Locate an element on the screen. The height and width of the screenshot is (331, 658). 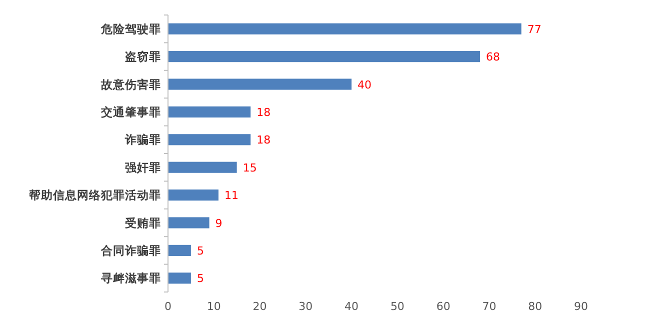
x-tick-label: 20 is located at coordinates (259, 306).